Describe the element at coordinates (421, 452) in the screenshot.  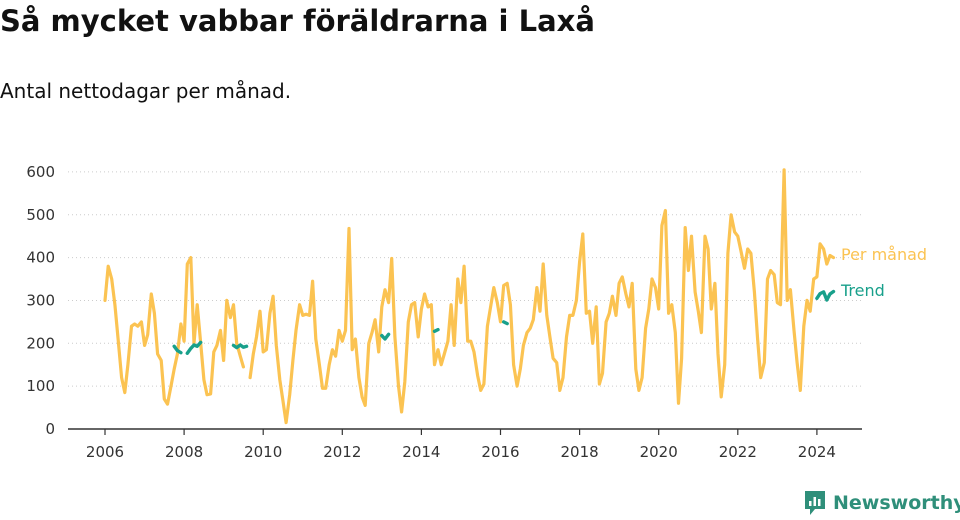
I see `x-tick-label: 2014` at that location.